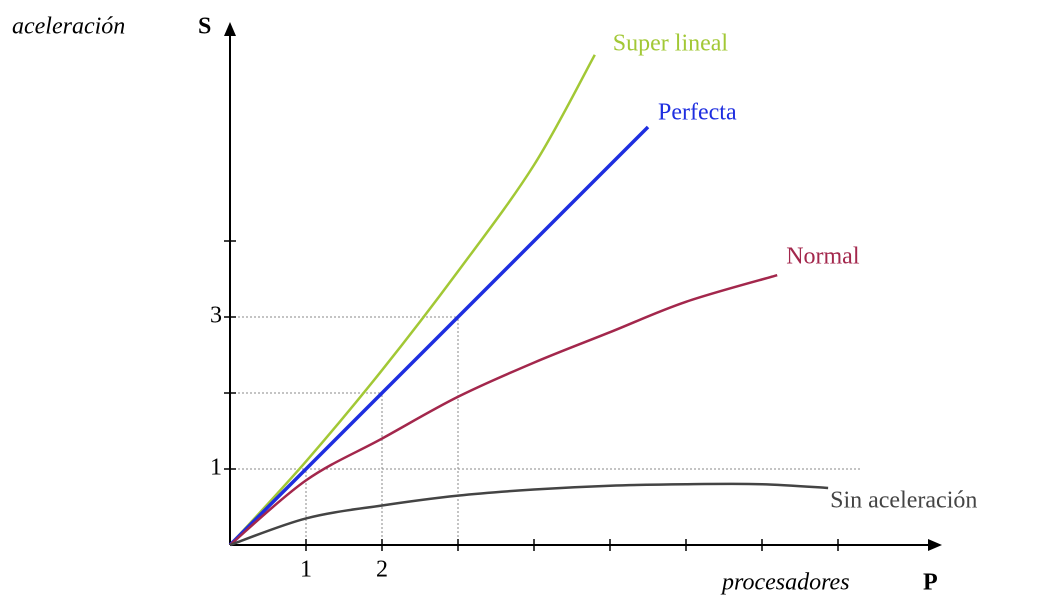 This screenshot has width=1052, height=603. Describe the element at coordinates (216, 316) in the screenshot. I see `y-tick-label: 3` at that location.